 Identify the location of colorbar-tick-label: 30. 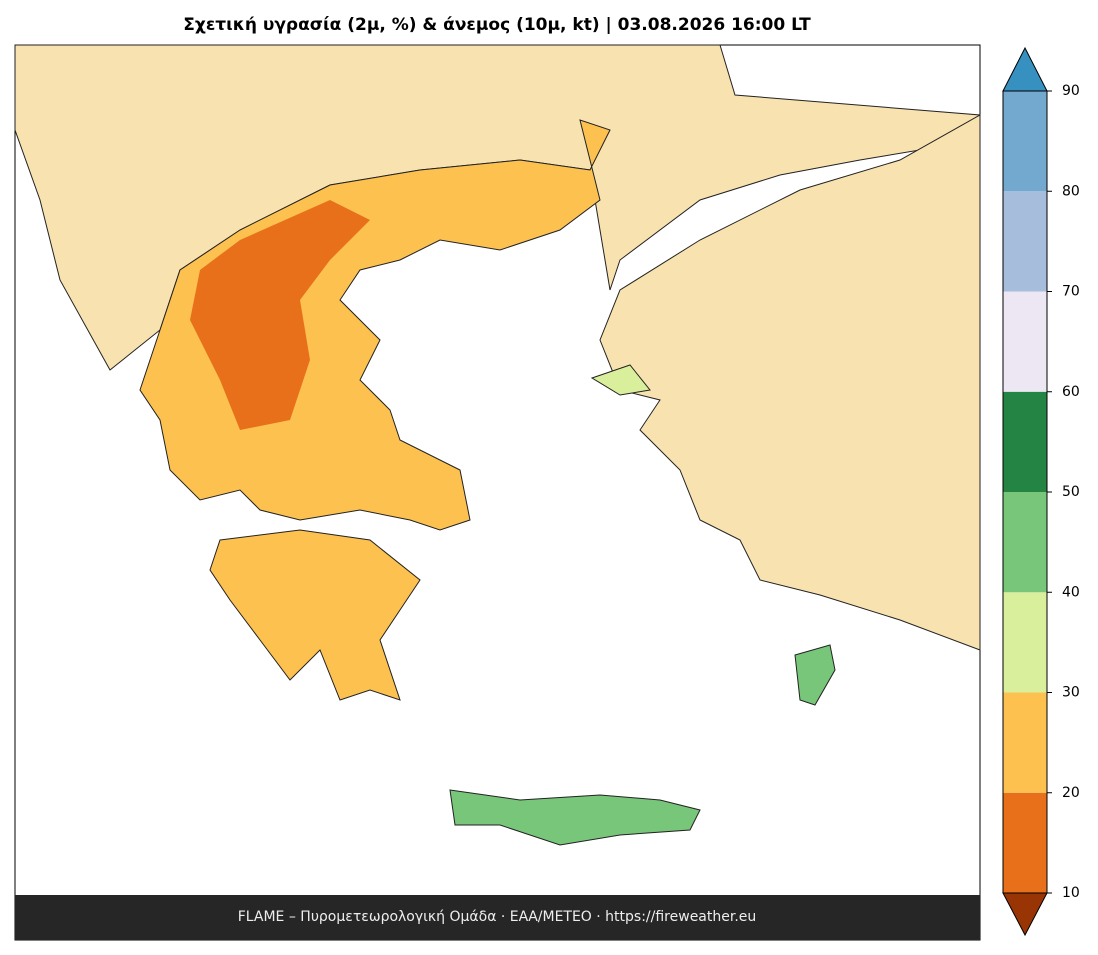
(1071, 693).